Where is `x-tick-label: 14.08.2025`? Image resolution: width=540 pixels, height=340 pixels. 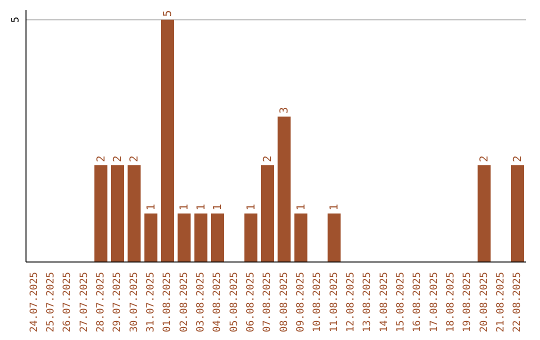
x-tick-label: 14.08.2025 is located at coordinates (384, 302).